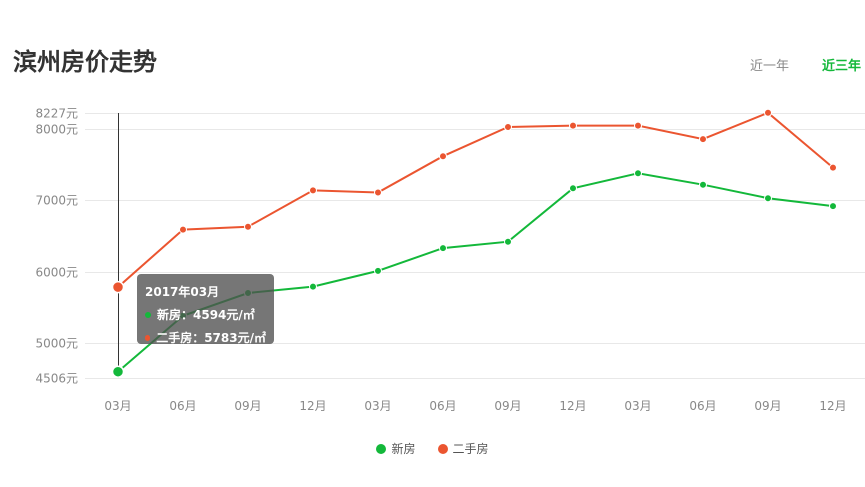  Describe the element at coordinates (56, 114) in the screenshot. I see `y-tick-label: 8227元` at that location.